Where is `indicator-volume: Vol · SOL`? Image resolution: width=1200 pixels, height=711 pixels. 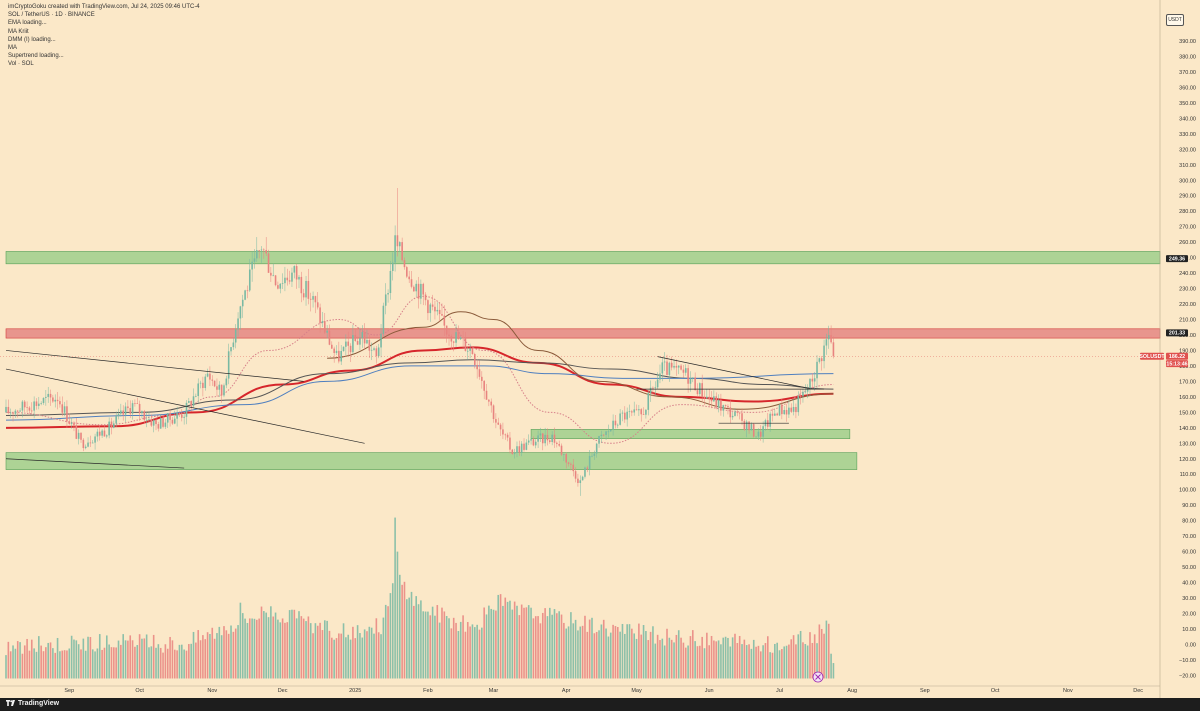 indicator-volume: Vol · SOL is located at coordinates (21, 64).